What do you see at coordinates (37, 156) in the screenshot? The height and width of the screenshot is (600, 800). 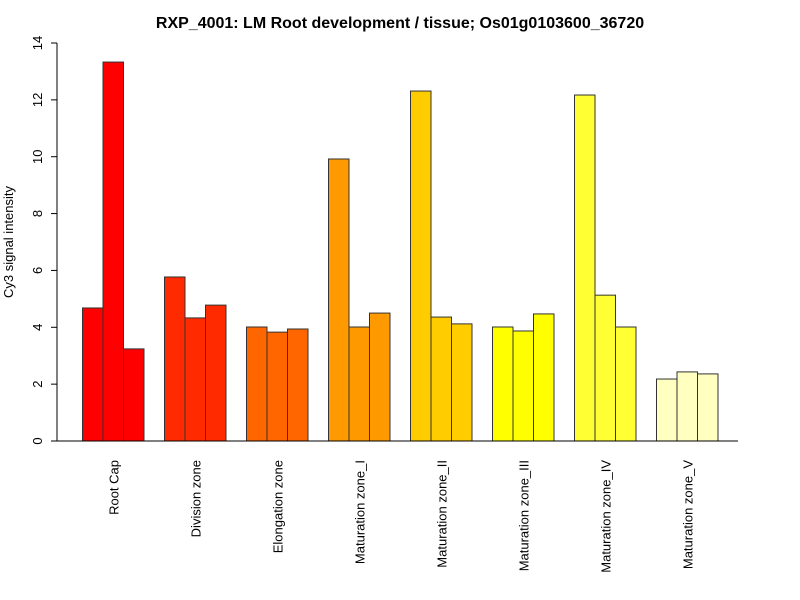 I see `y-tick-label: 10` at bounding box center [37, 156].